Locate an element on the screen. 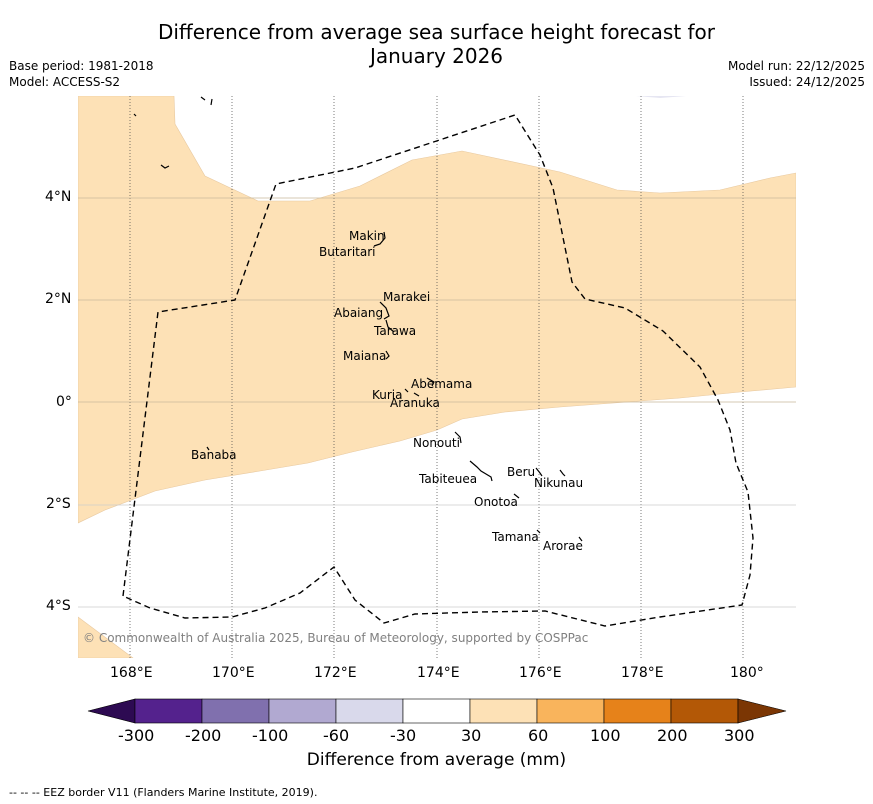 The image size is (873, 804). model-name: Model: ACCESS-S2 is located at coordinates (65, 82).